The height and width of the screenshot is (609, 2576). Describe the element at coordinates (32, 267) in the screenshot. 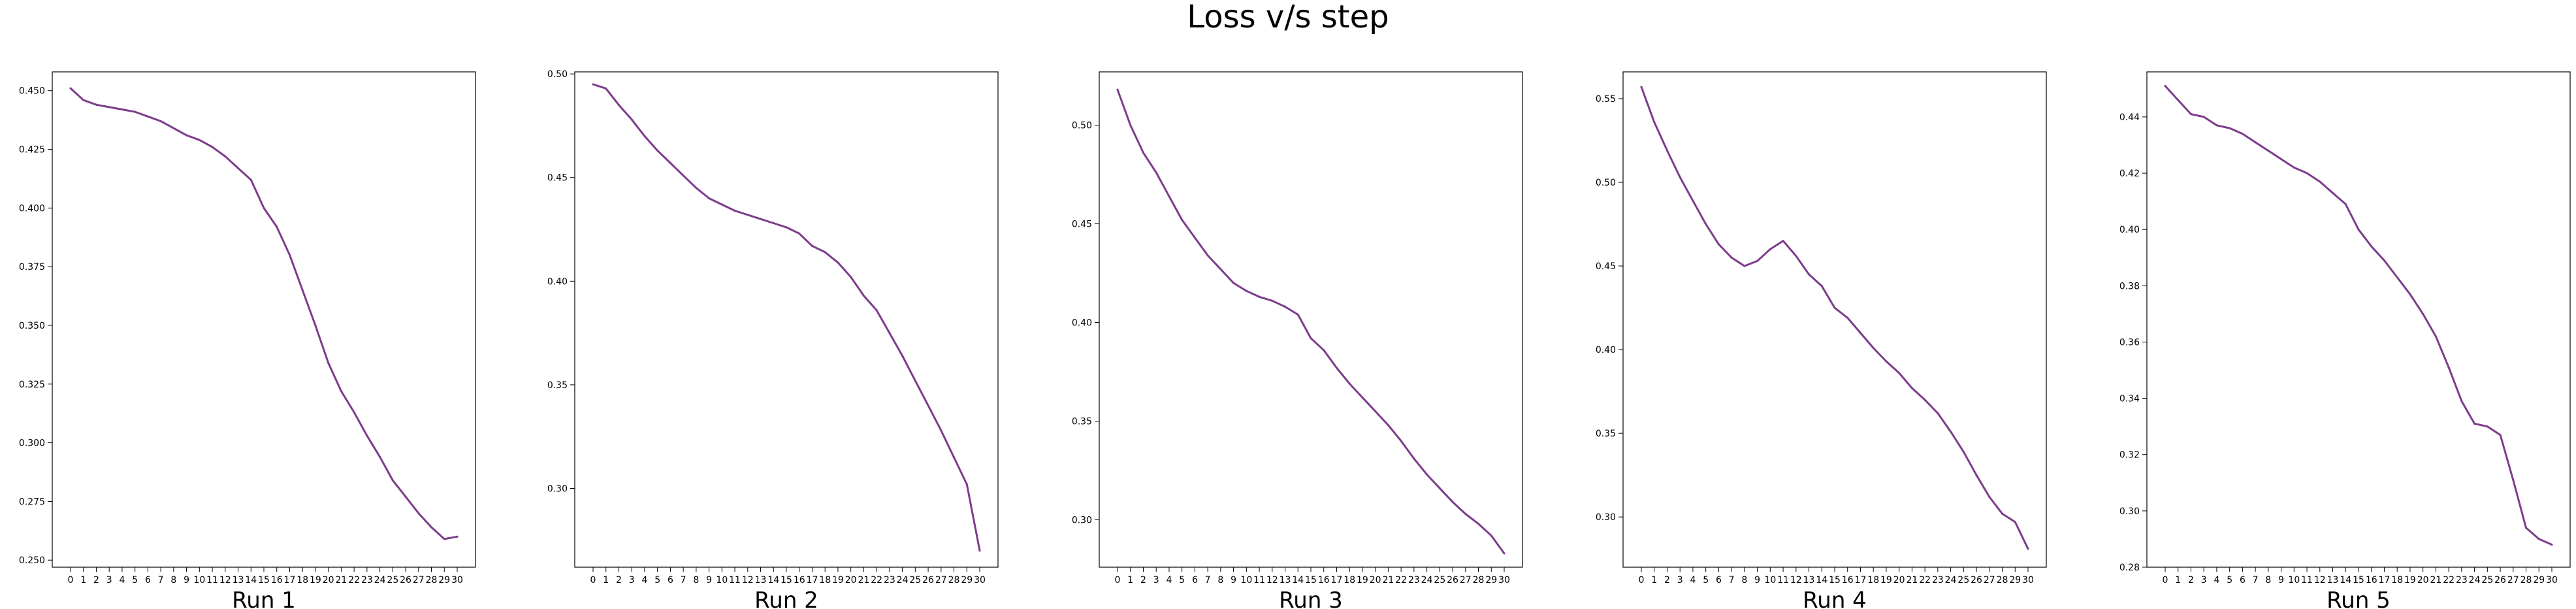

I see `y-tick-label: 0.375` at that location.